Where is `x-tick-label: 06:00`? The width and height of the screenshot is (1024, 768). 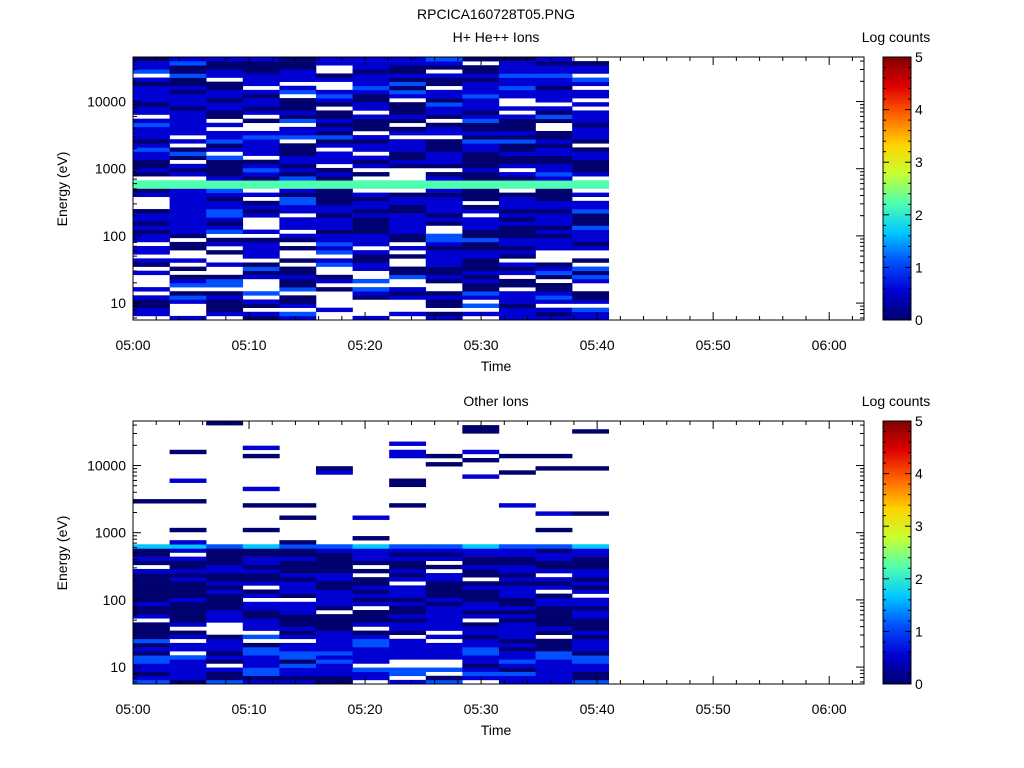
x-tick-label: 06:00 is located at coordinates (829, 709).